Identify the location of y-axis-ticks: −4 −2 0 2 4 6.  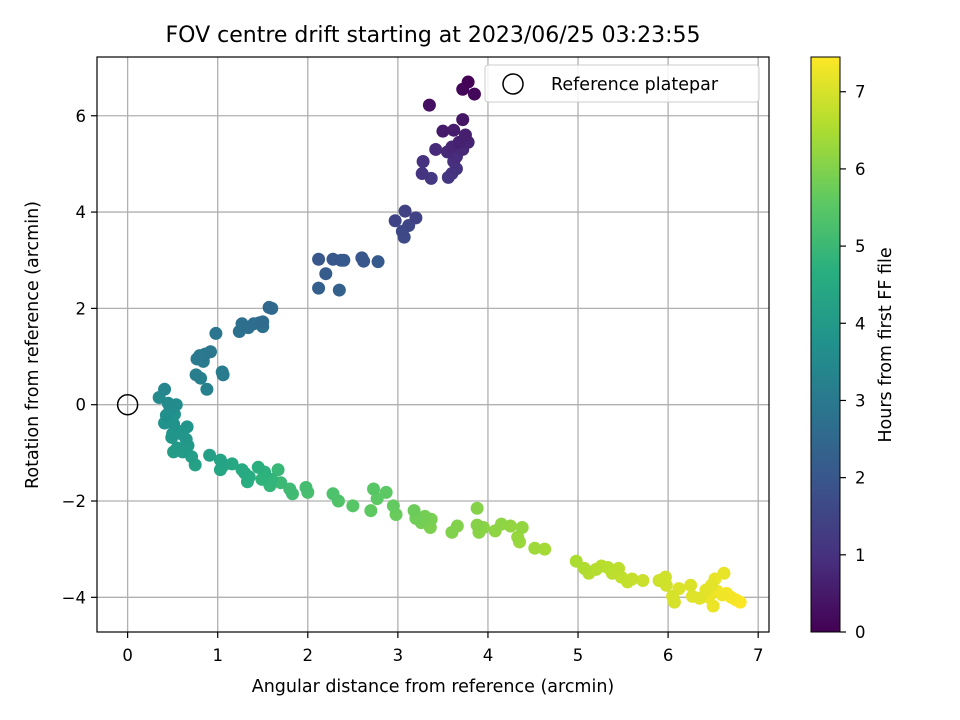
(79, 357).